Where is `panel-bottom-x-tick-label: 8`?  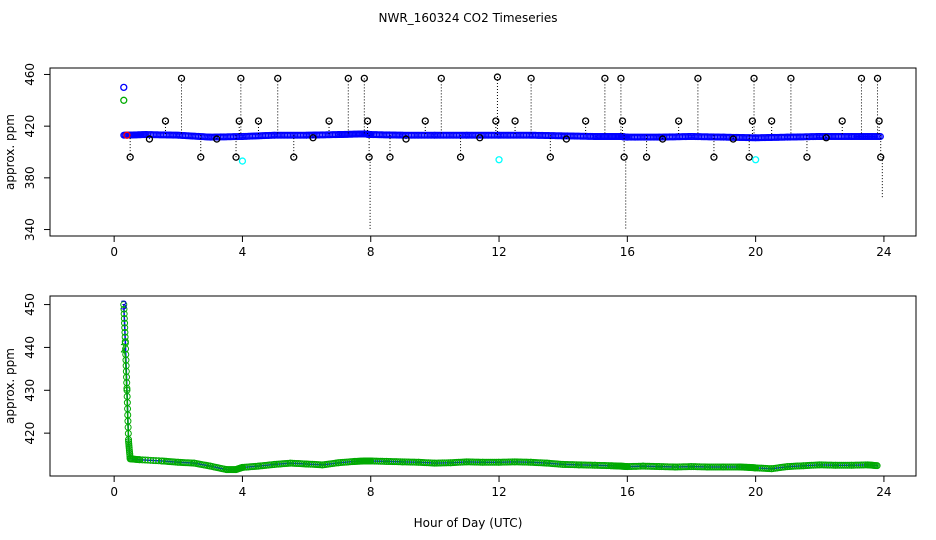 panel-bottom-x-tick-label: 8 is located at coordinates (371, 492).